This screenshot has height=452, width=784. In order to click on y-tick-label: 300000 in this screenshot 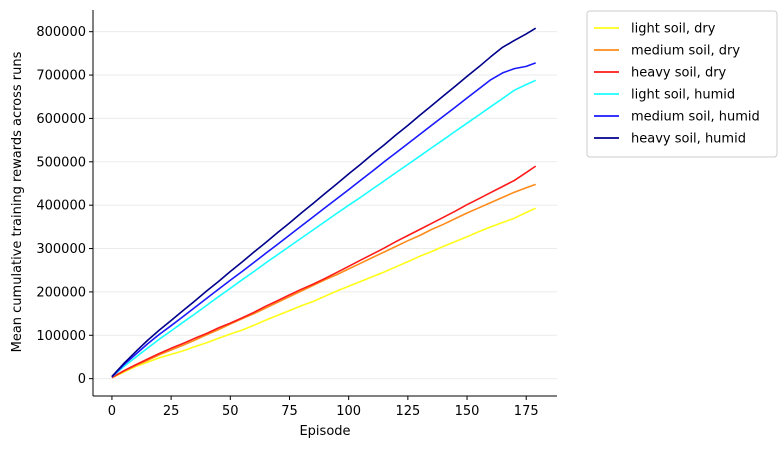, I will do `click(61, 249)`.